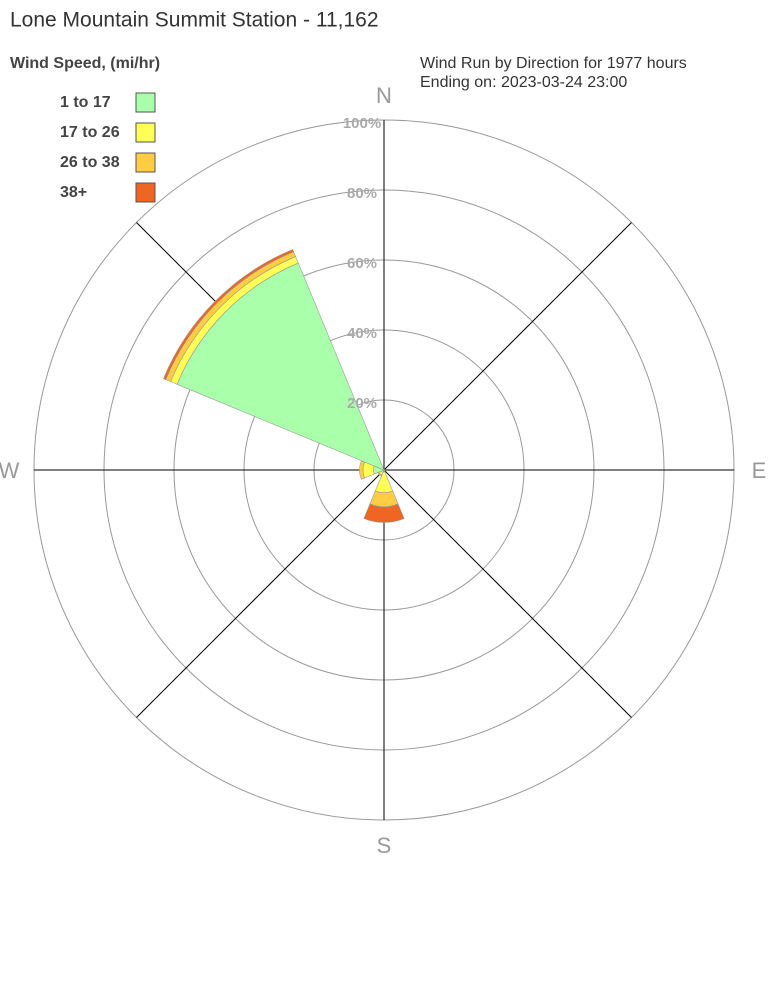 This screenshot has width=768, height=1008. I want to click on r-tick-label: 80%, so click(362, 193).